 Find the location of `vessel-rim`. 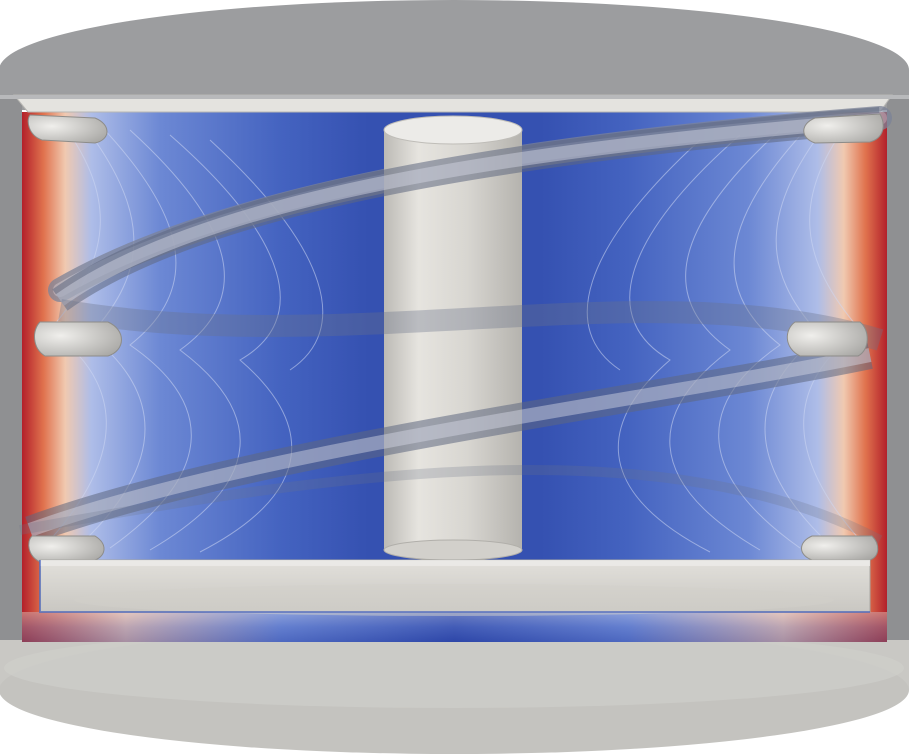

vessel-rim is located at coordinates (454, 97).